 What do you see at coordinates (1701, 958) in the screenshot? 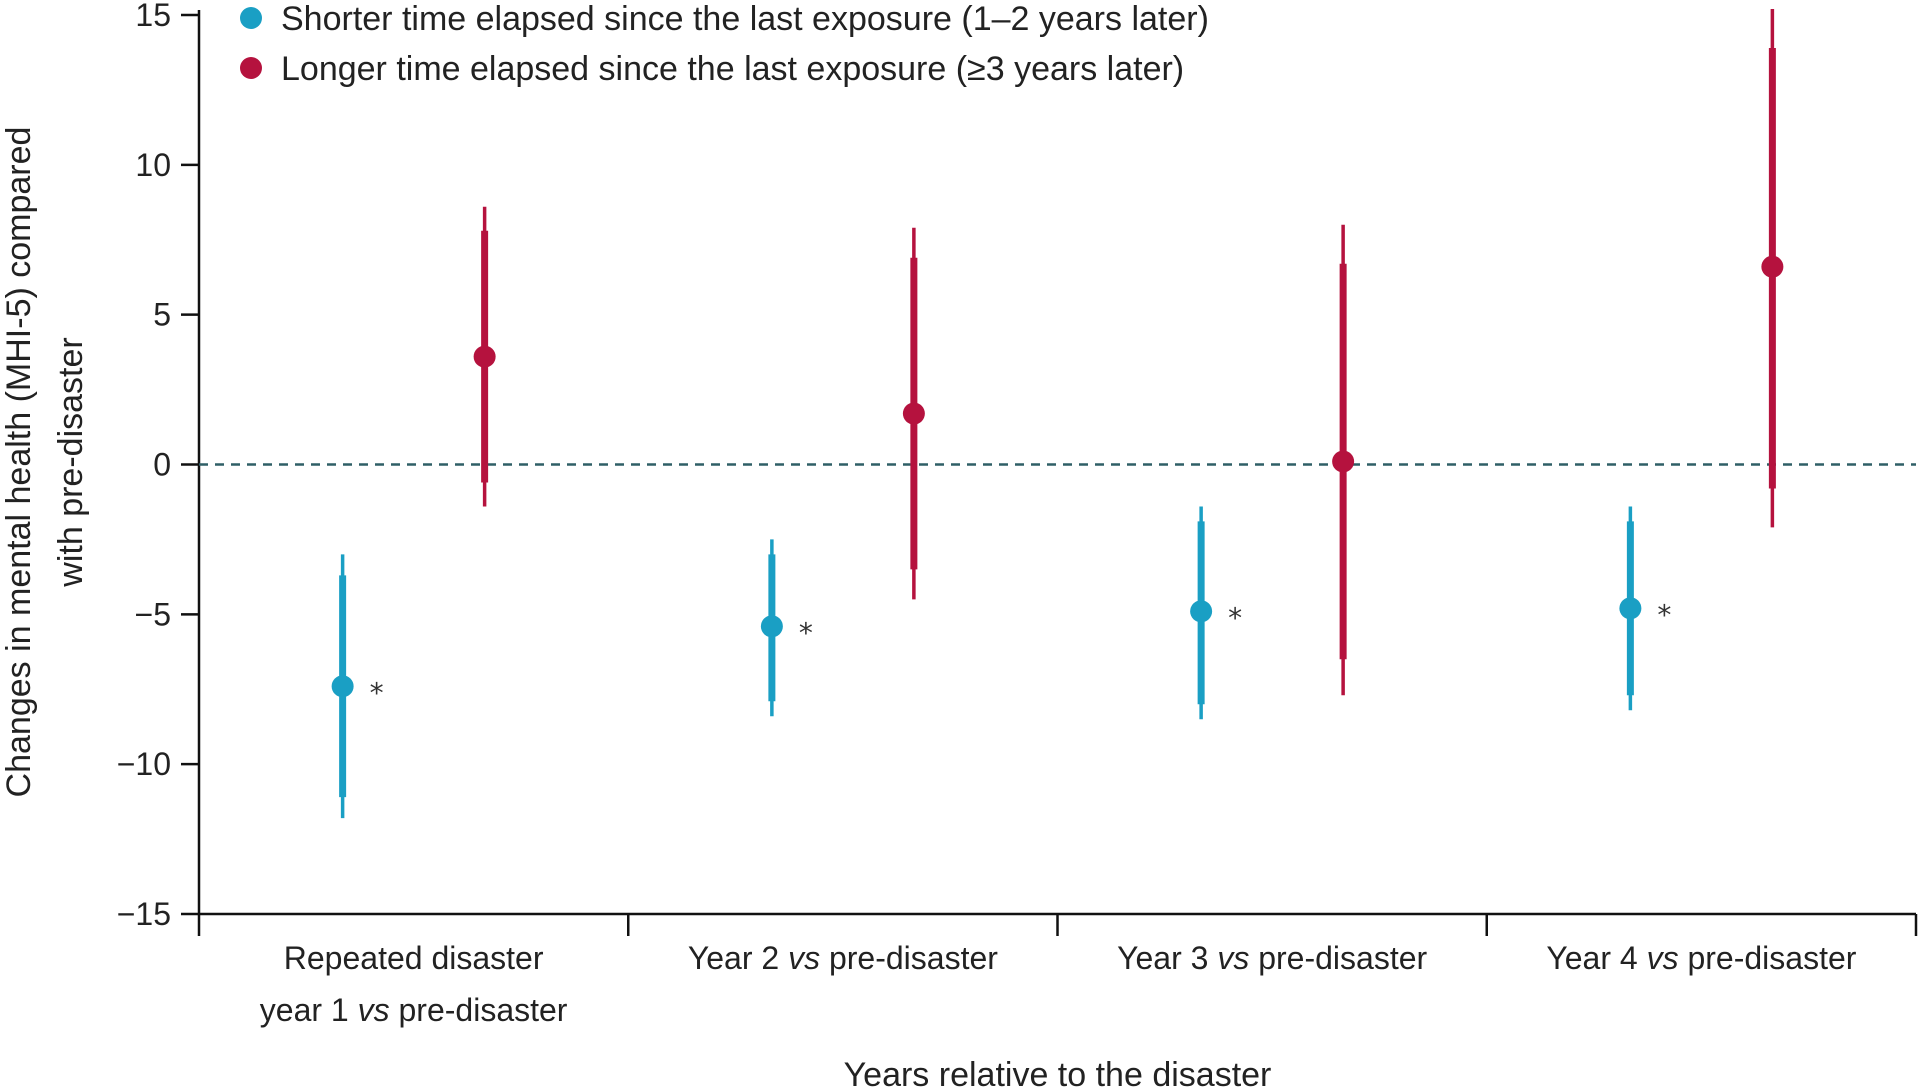
I see `x-category-label: Year 4 vs pre-disaster` at bounding box center [1701, 958].